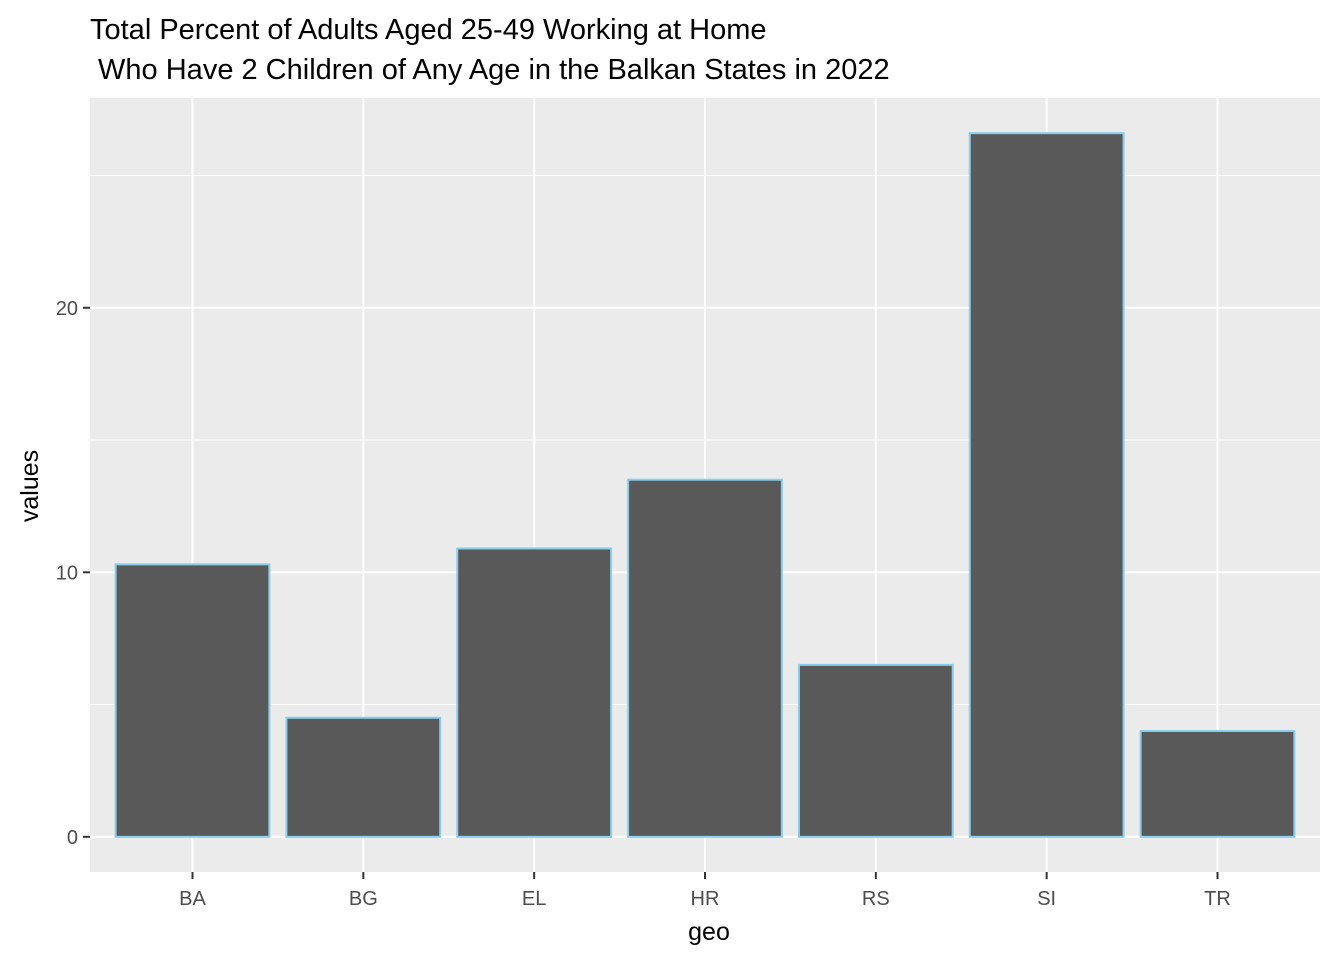 The width and height of the screenshot is (1344, 960). What do you see at coordinates (534, 692) in the screenshot?
I see `bar-el` at bounding box center [534, 692].